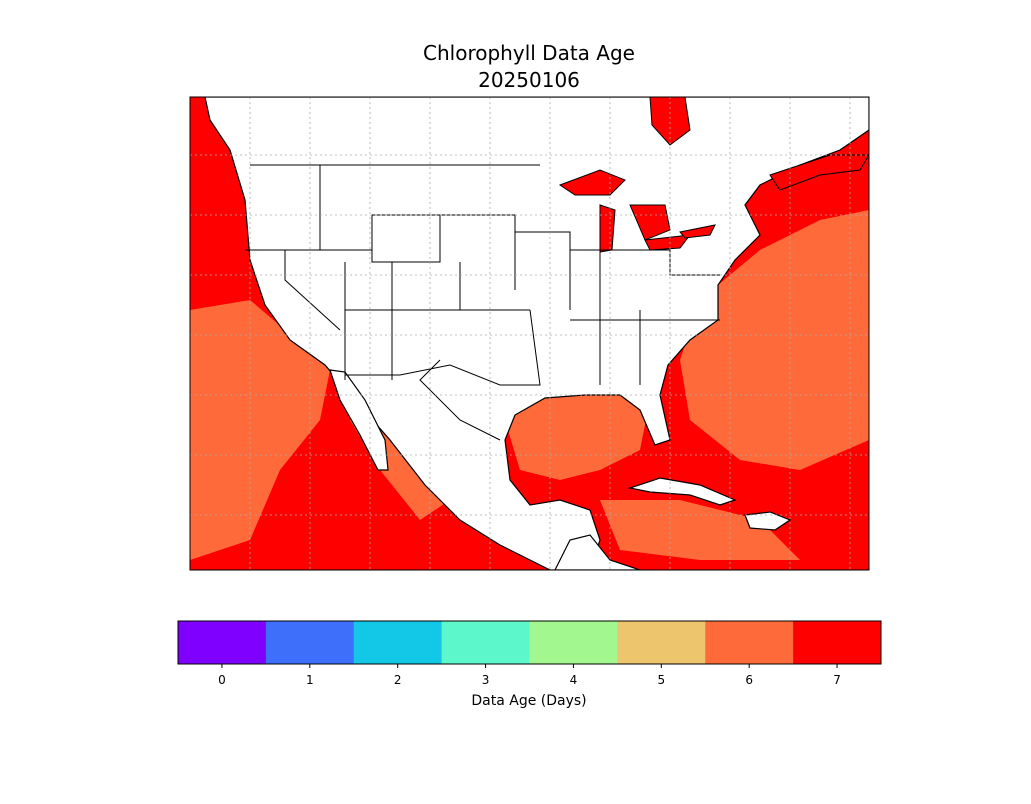 The image size is (1031, 804). I want to click on colorbar-tick-label: 5, so click(661, 680).